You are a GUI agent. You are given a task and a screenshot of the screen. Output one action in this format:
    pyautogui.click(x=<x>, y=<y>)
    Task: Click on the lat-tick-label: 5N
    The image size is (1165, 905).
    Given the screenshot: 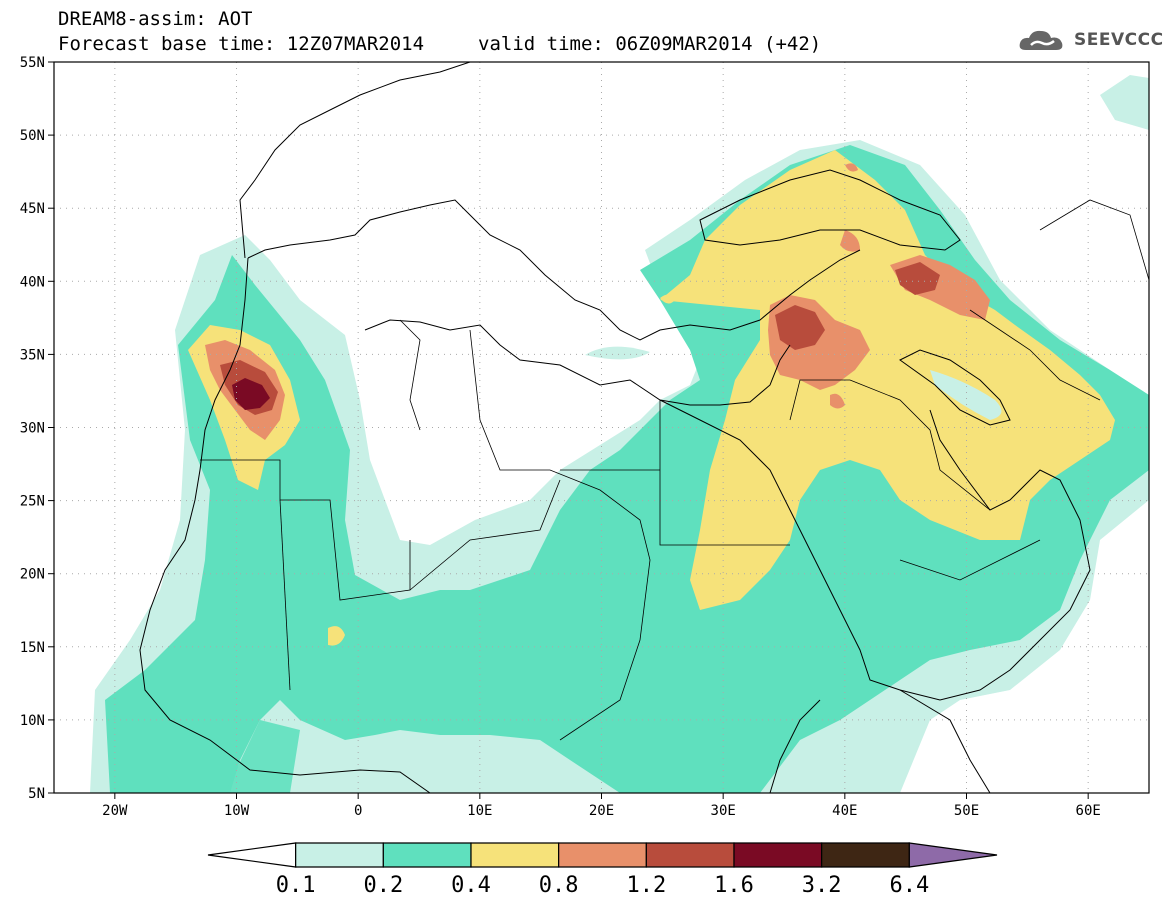 What is the action you would take?
    pyautogui.click(x=36, y=794)
    